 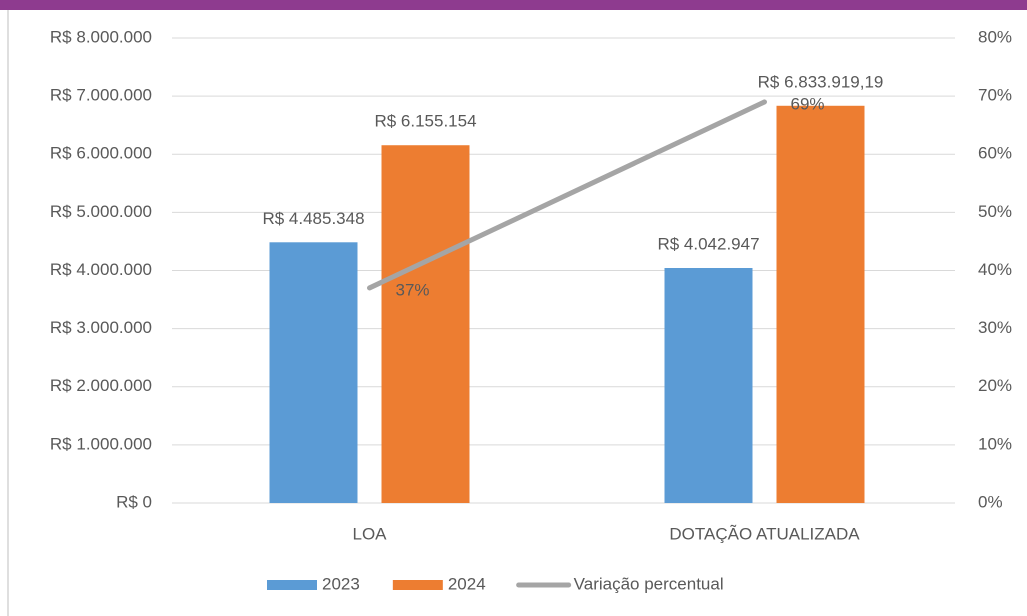 What do you see at coordinates (101, 269) in the screenshot?
I see `y-tick-label: R$ 4.000.000` at bounding box center [101, 269].